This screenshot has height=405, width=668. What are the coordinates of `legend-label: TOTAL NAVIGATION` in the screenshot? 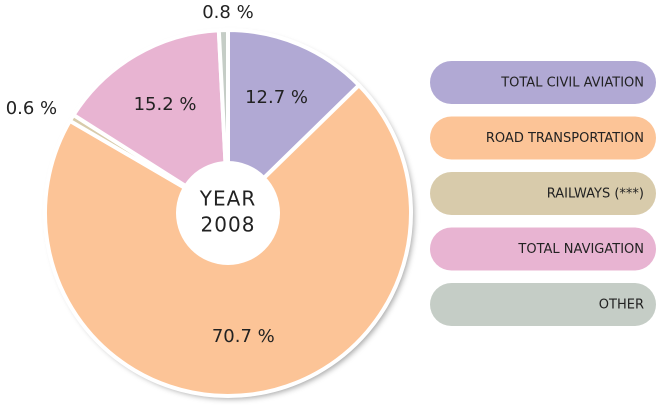 It's located at (580, 249).